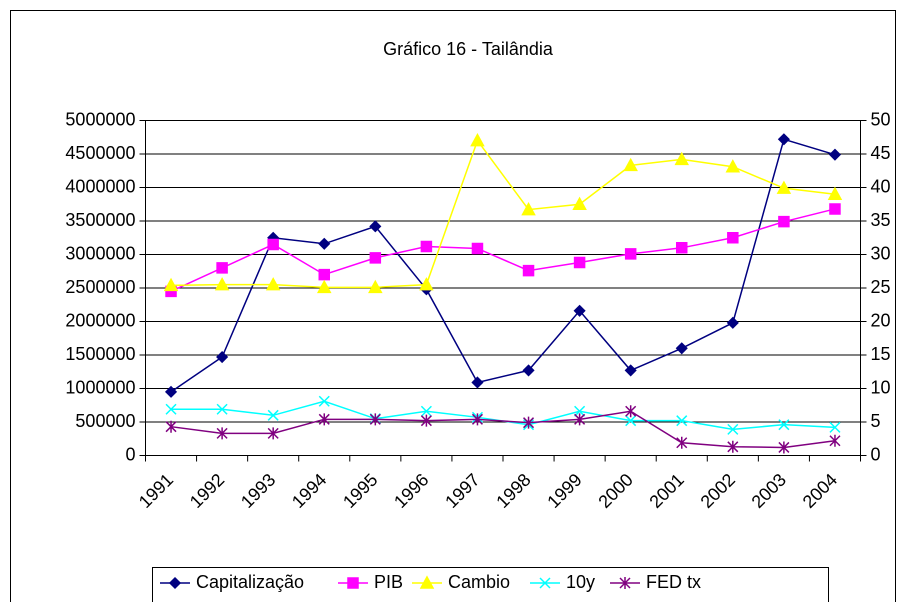 This screenshot has width=912, height=602. Describe the element at coordinates (881, 253) in the screenshot. I see `y2-tick-label: 30` at that location.